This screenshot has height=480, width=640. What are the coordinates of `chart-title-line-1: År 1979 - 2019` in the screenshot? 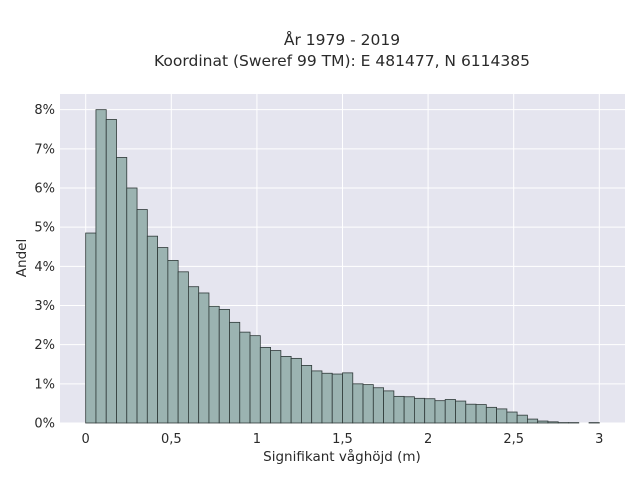 It's located at (342, 39).